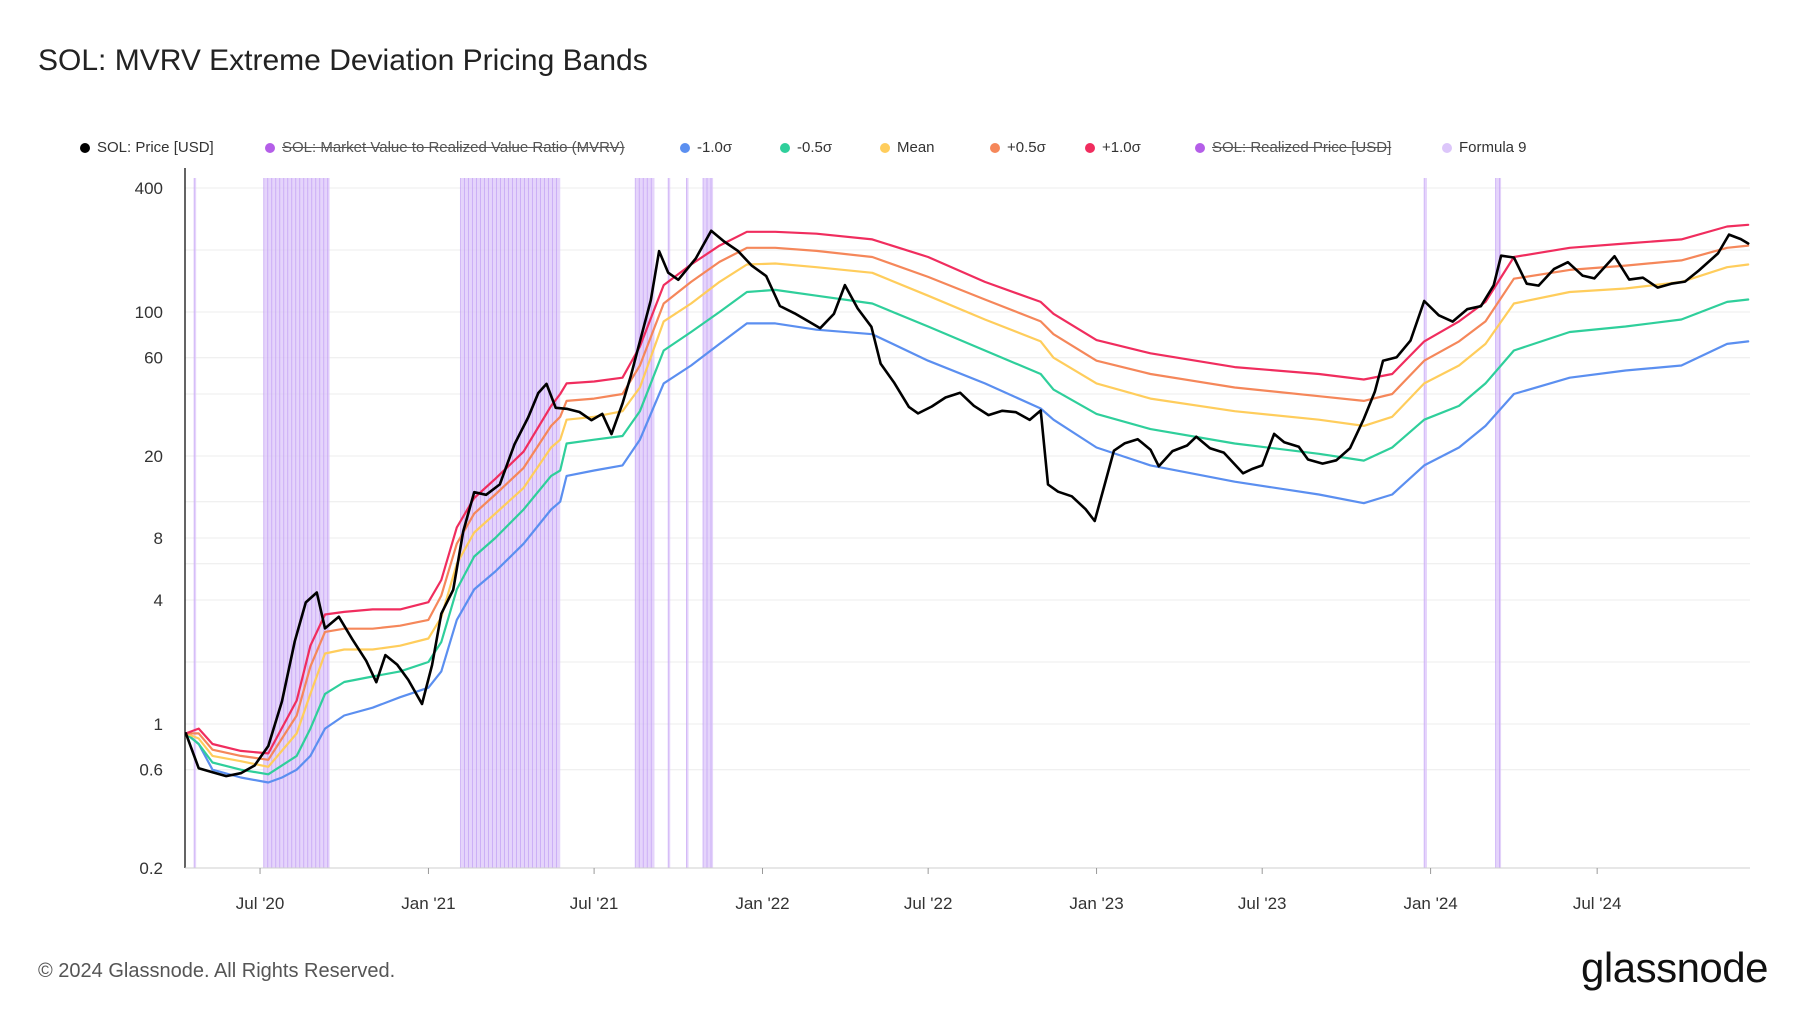 Image resolution: width=1800 pixels, height=1013 pixels. I want to click on y-tick-label: 8, so click(158, 538).